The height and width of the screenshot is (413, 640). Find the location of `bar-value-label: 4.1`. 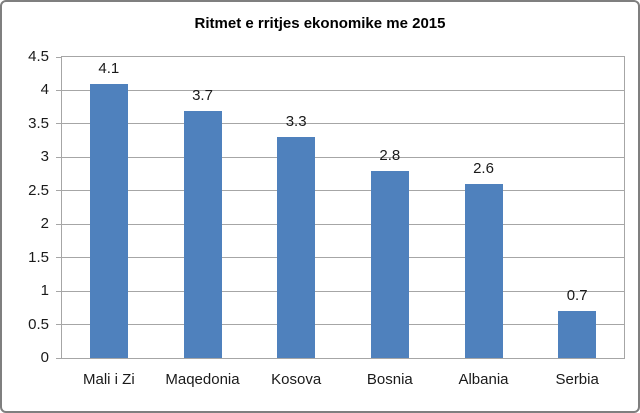

bar-value-label: 4.1 is located at coordinates (109, 68).